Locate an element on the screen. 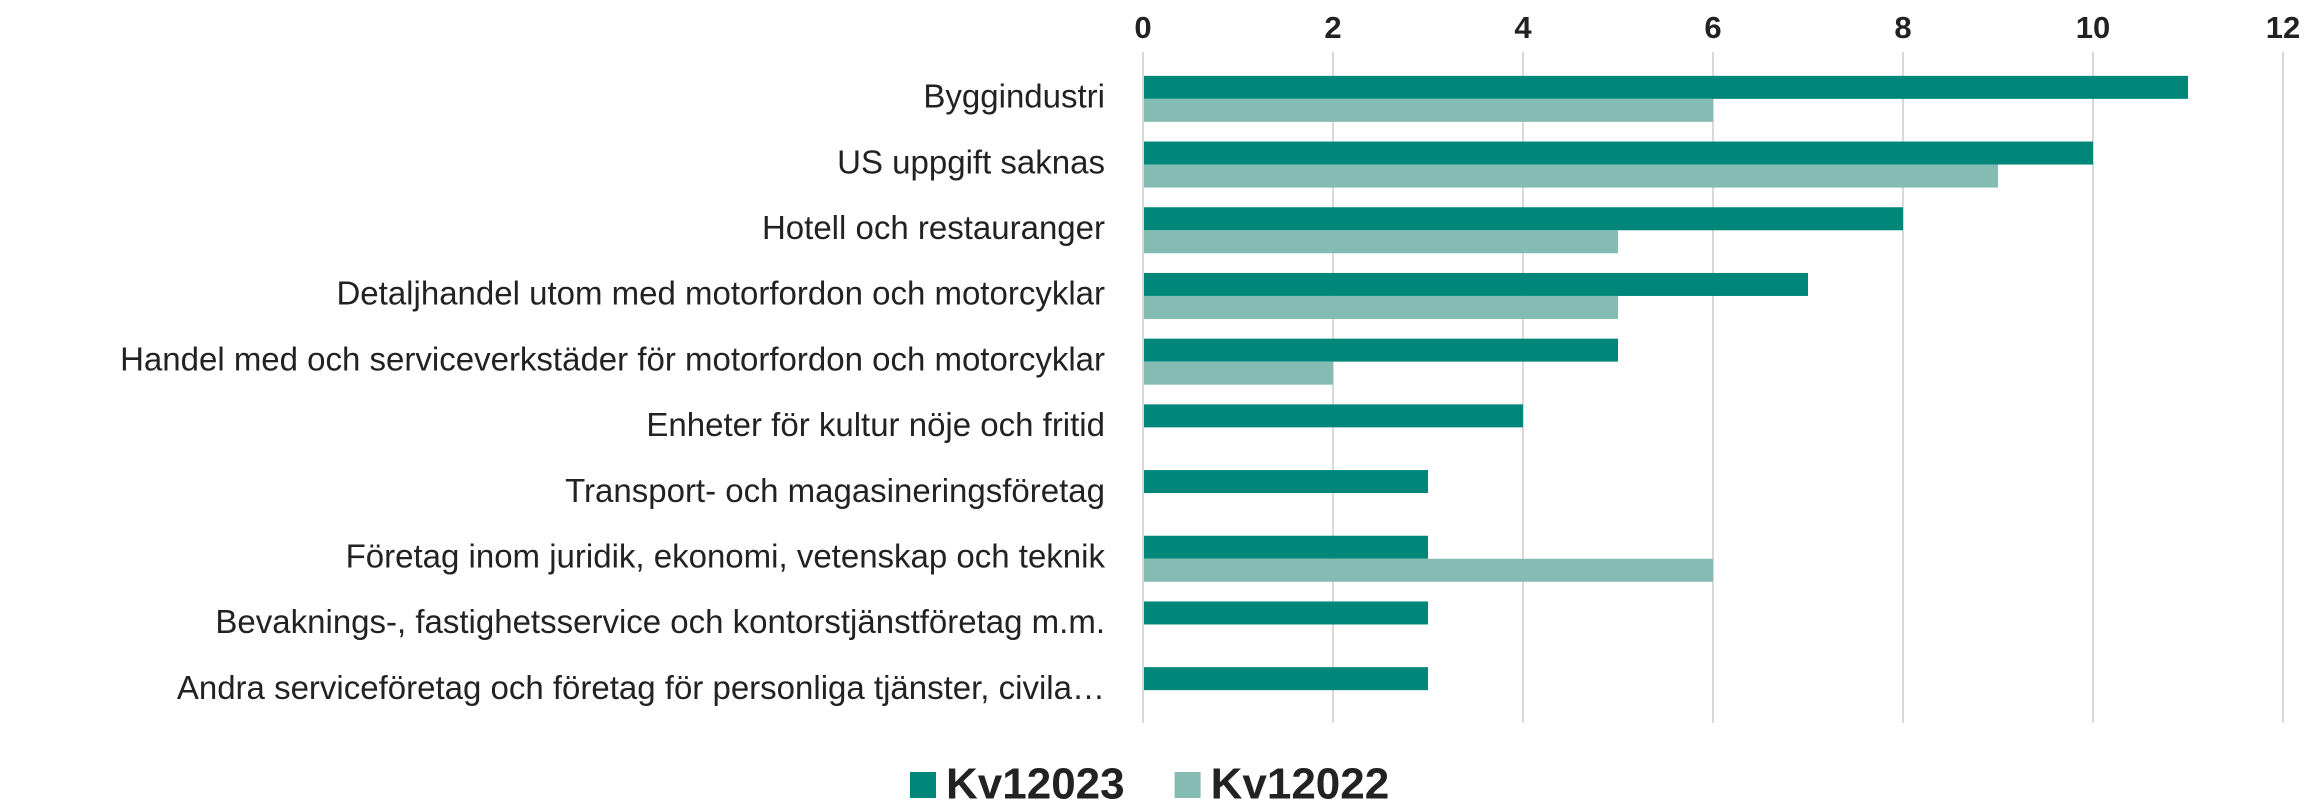 The image size is (2313, 804). x-tick-label: 2 is located at coordinates (1332, 27).